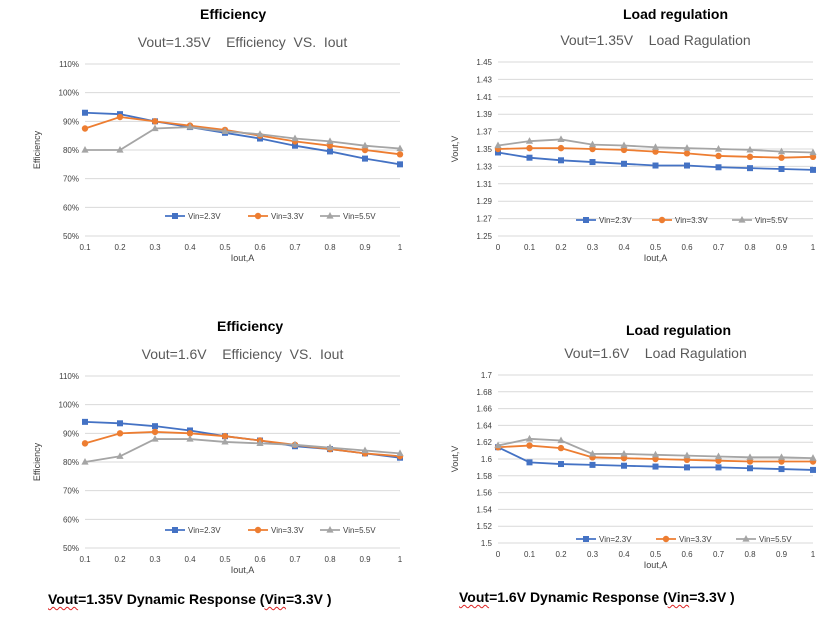 The height and width of the screenshot is (623, 838). Describe the element at coordinates (484, 476) in the screenshot. I see `y-tick-label: 1.58` at that location.